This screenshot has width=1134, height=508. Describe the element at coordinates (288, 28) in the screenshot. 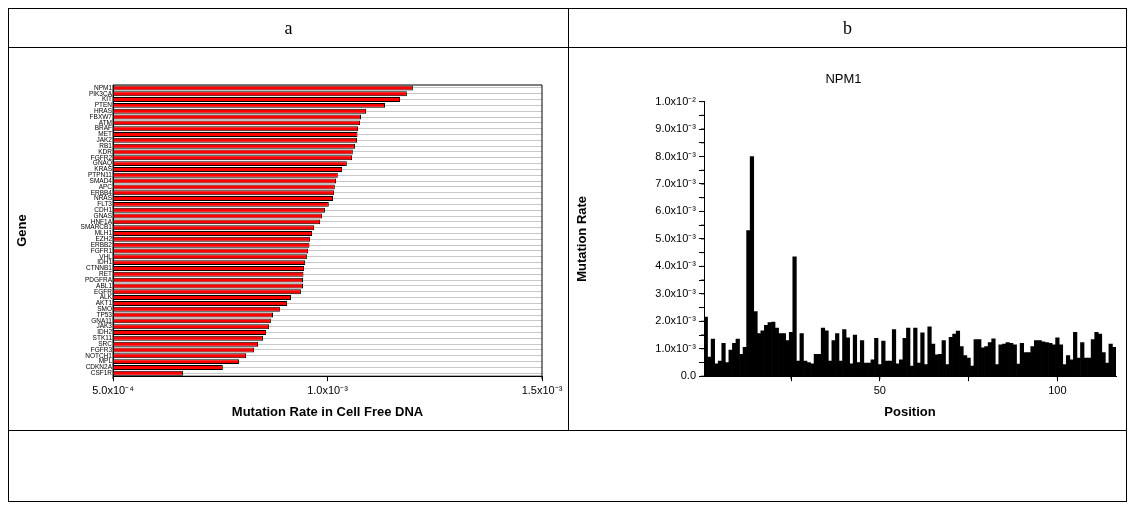

I see `text: a` at that location.